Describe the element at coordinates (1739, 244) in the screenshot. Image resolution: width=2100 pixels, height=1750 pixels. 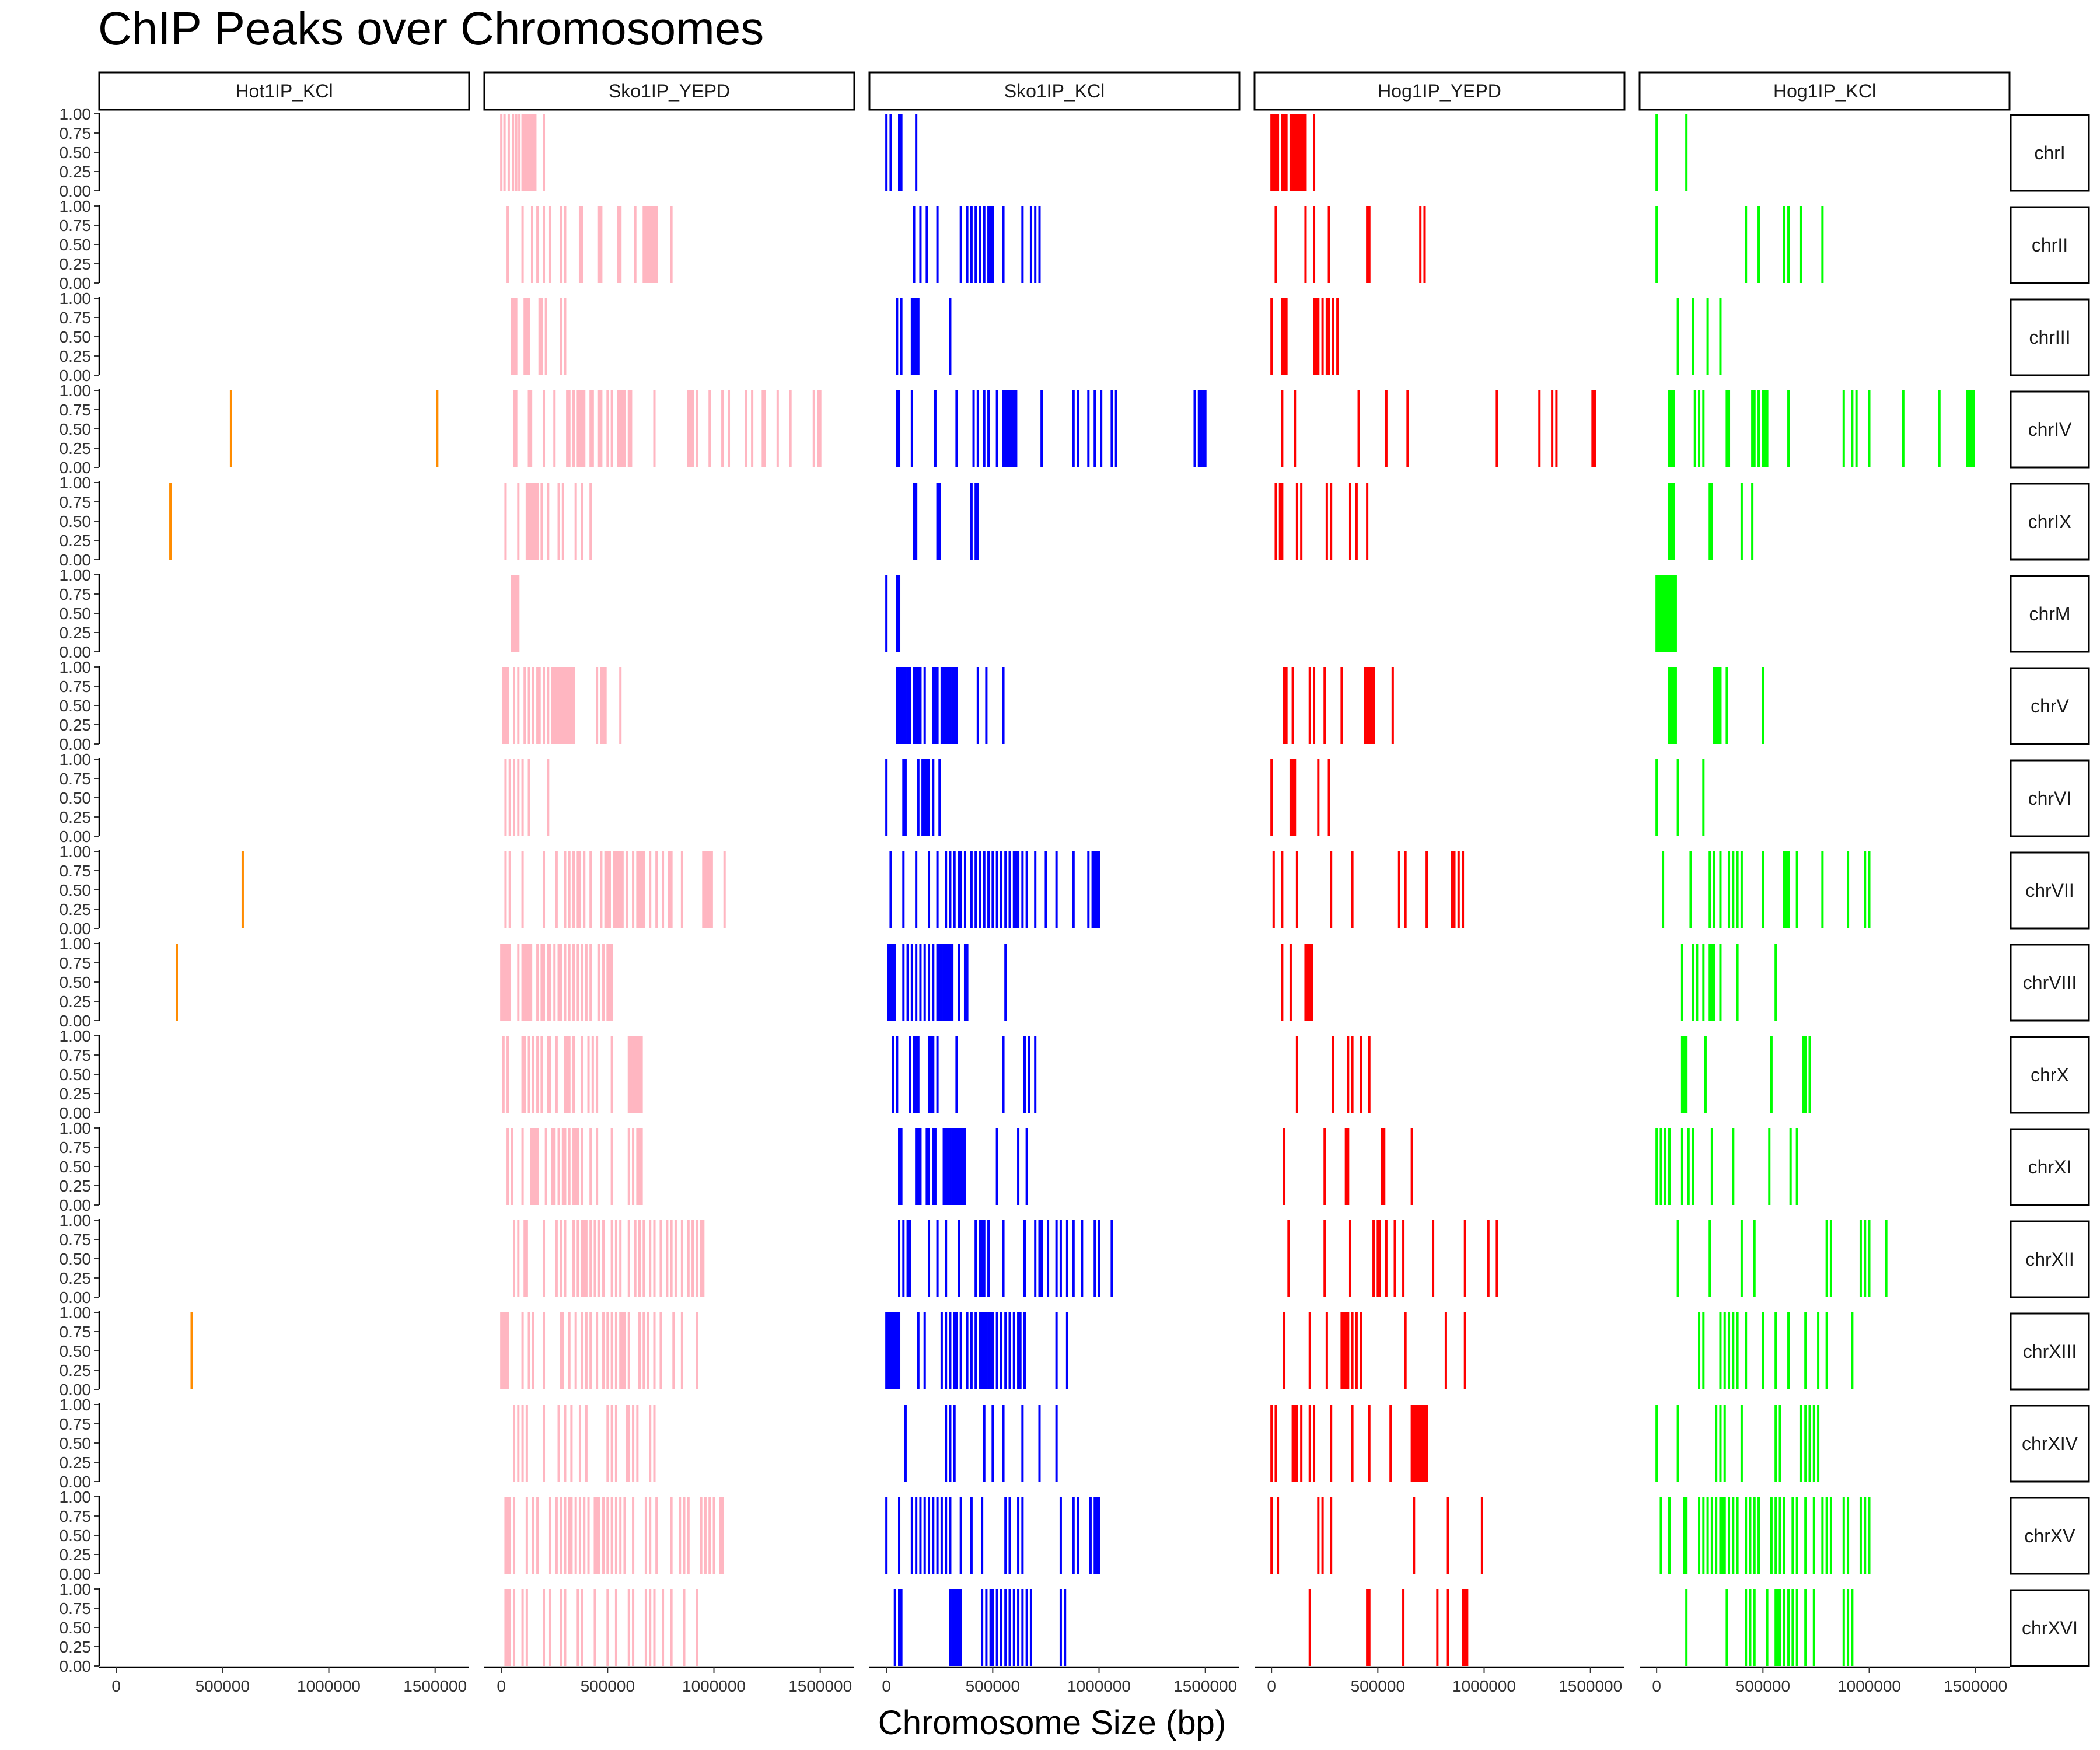
I see `peaks-hog1ip-kcl-chrii` at that location.